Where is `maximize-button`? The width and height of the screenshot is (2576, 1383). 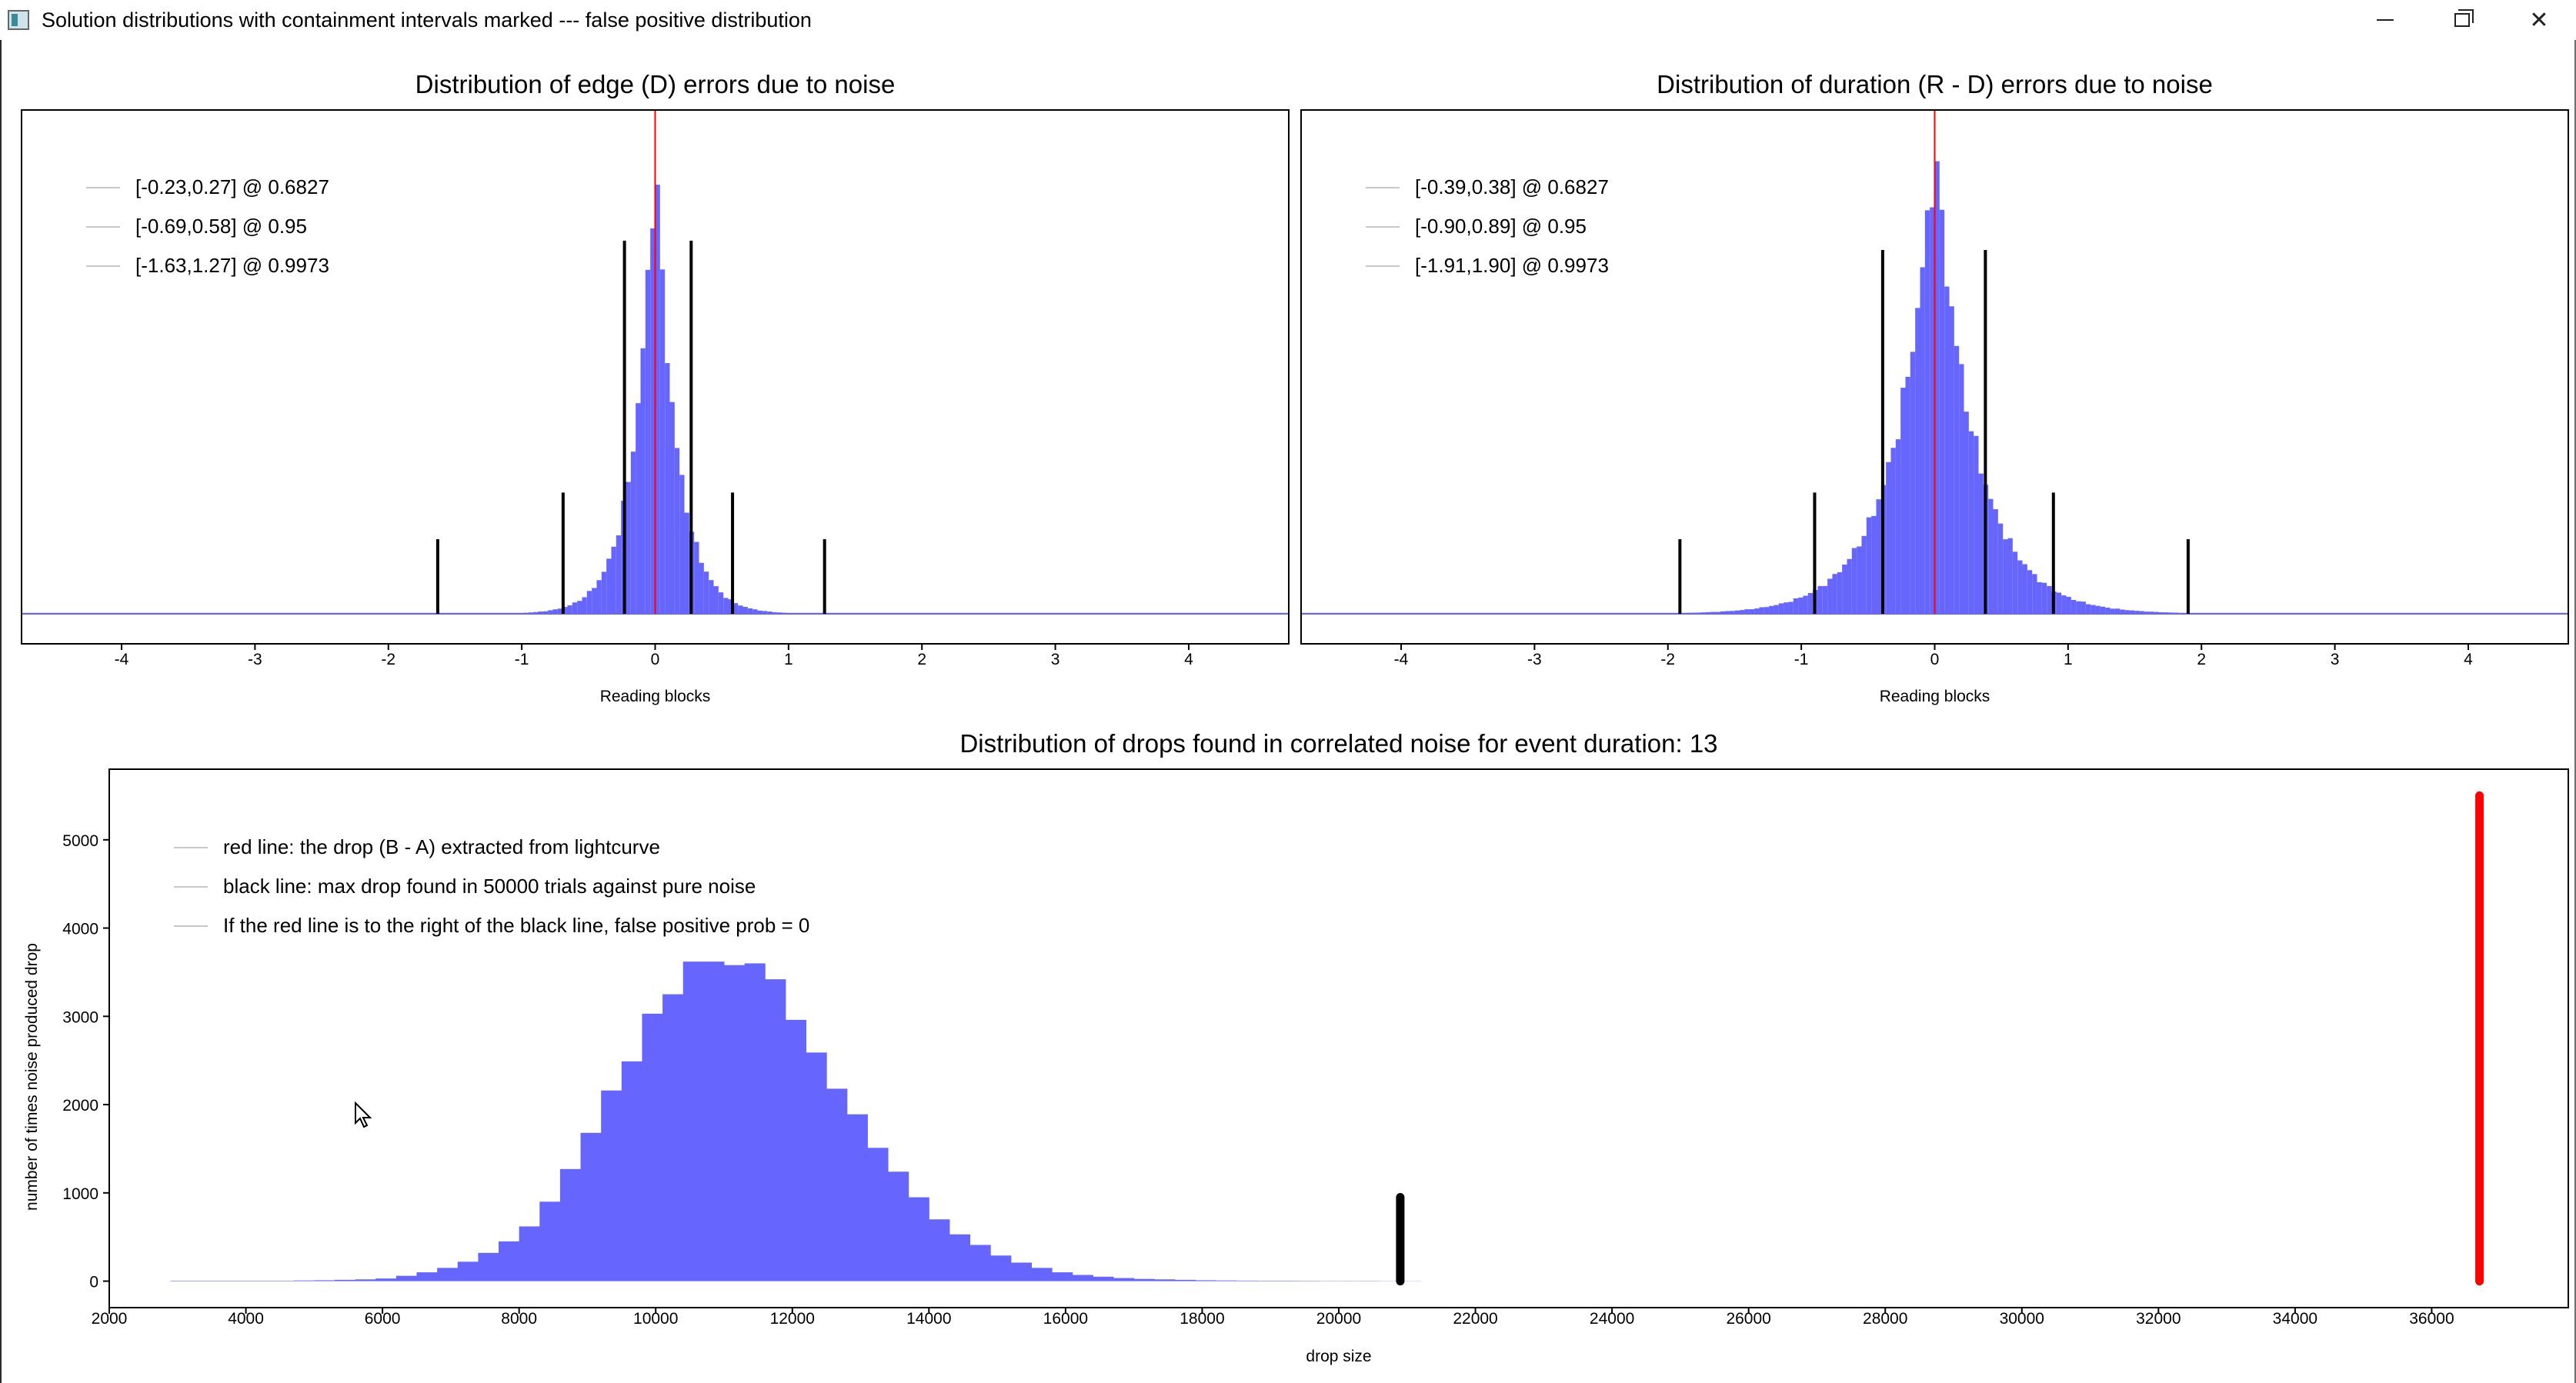
maximize-button is located at coordinates (2463, 20).